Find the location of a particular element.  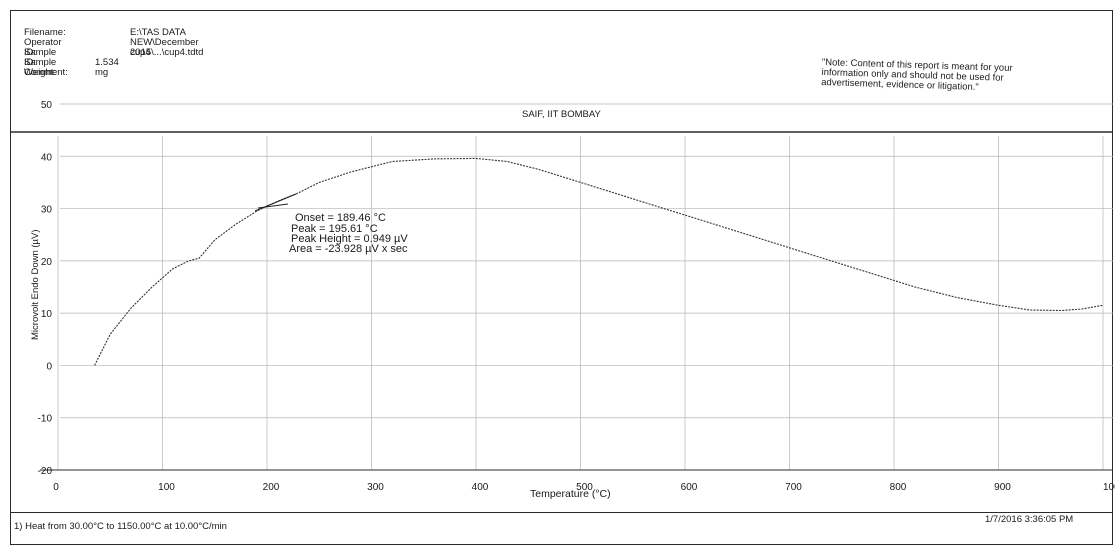

chart-title: SAIF, IIT BOMBAY is located at coordinates (561, 114).